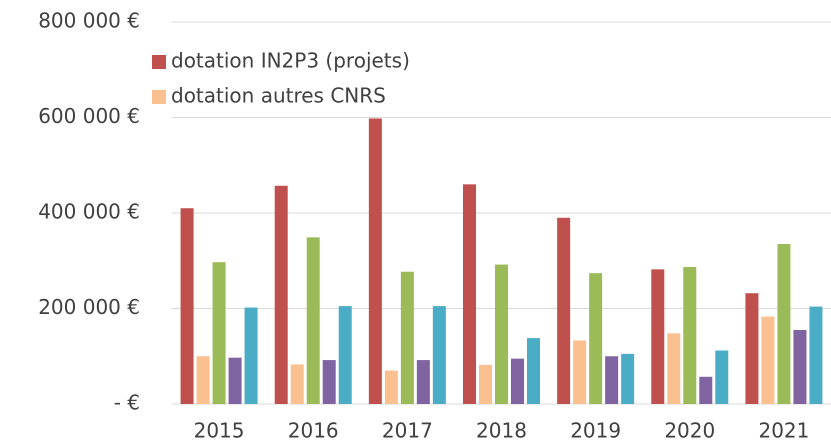  What do you see at coordinates (501, 431) in the screenshot?
I see `x-tick-label: 2018` at bounding box center [501, 431].